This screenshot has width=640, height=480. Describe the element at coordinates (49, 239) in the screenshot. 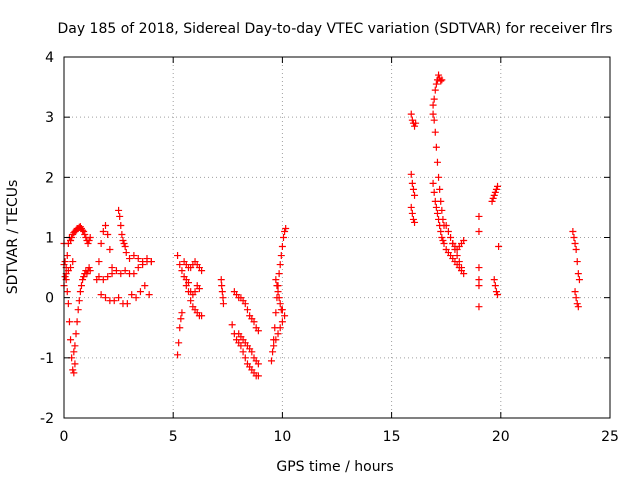

I see `y-tick-label: 1` at that location.